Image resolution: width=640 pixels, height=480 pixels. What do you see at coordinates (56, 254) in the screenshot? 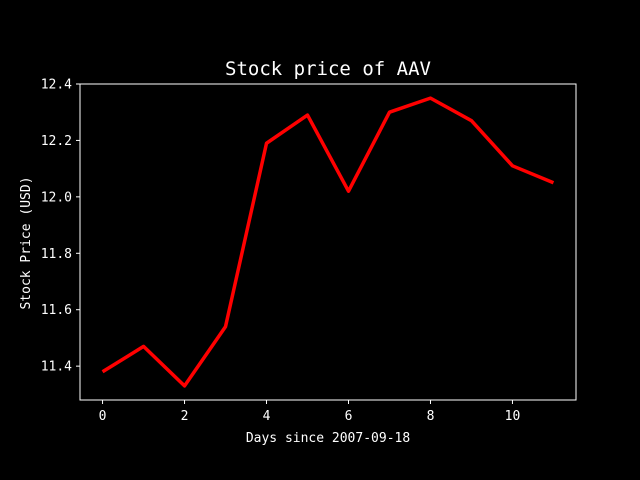
I see `y-tick-label: 11.8` at bounding box center [56, 254].